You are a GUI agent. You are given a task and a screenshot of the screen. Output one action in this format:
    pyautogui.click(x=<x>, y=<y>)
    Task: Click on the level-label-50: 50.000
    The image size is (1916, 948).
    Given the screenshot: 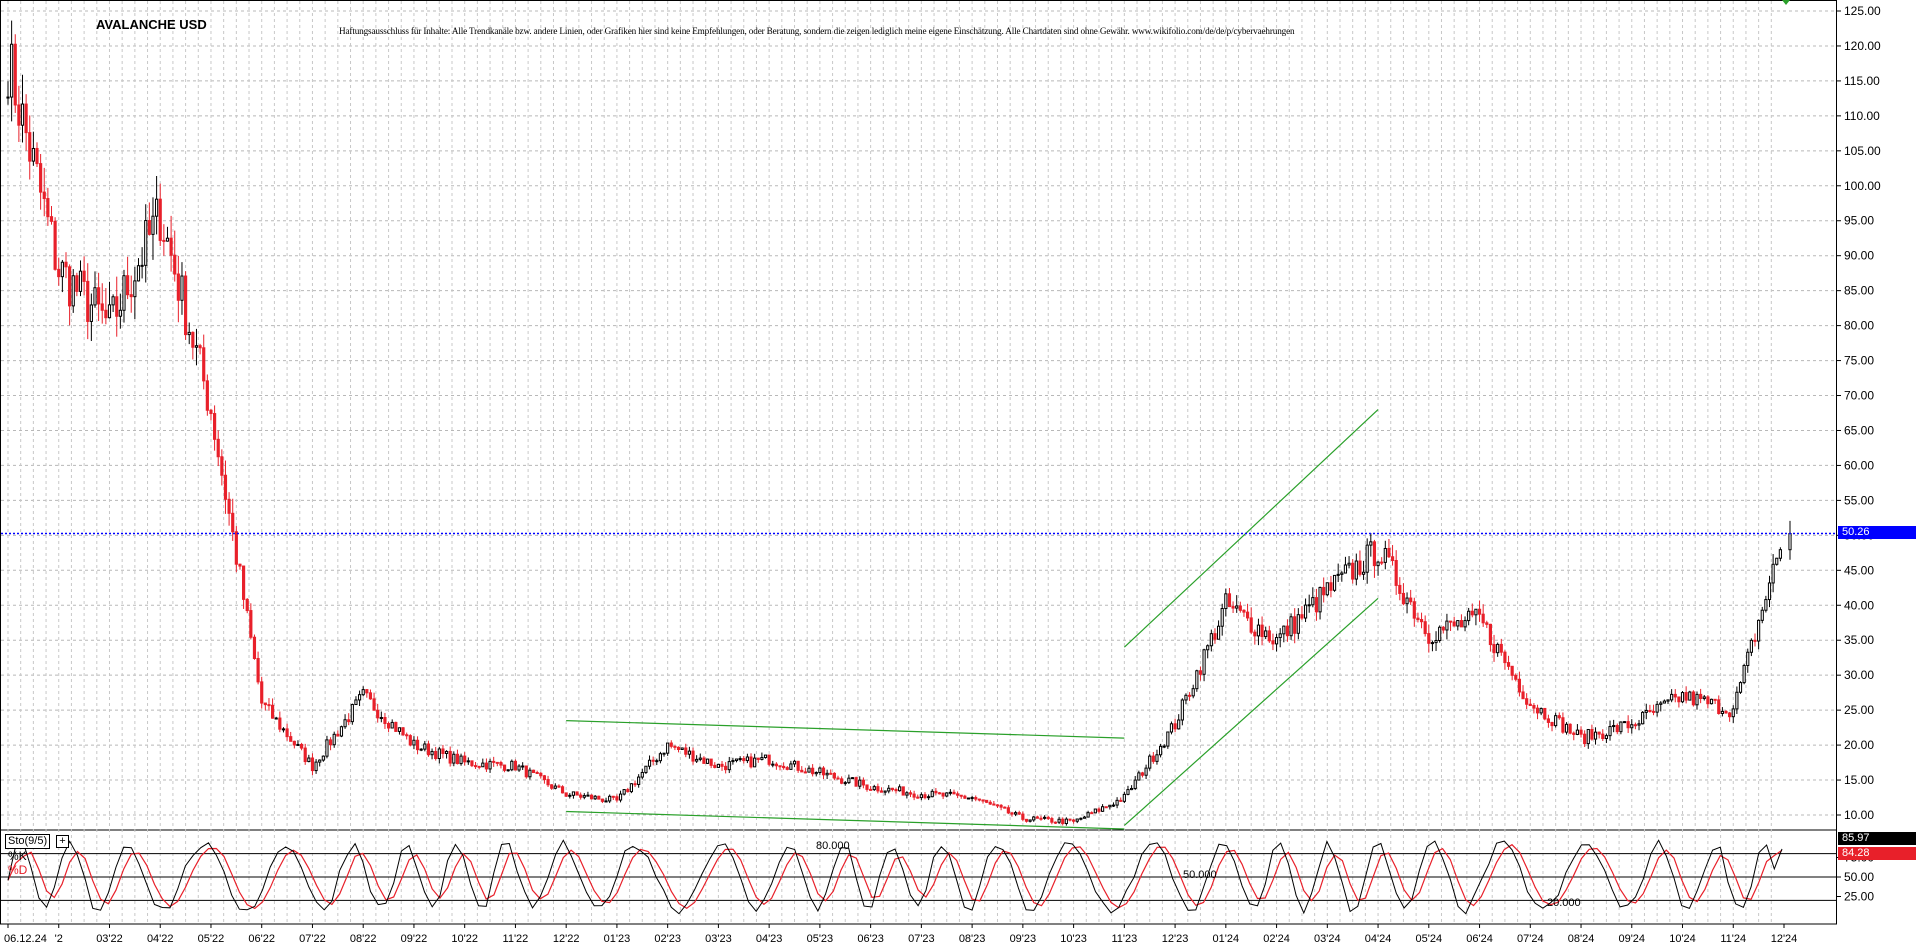 What is the action you would take?
    pyautogui.click(x=1200, y=875)
    